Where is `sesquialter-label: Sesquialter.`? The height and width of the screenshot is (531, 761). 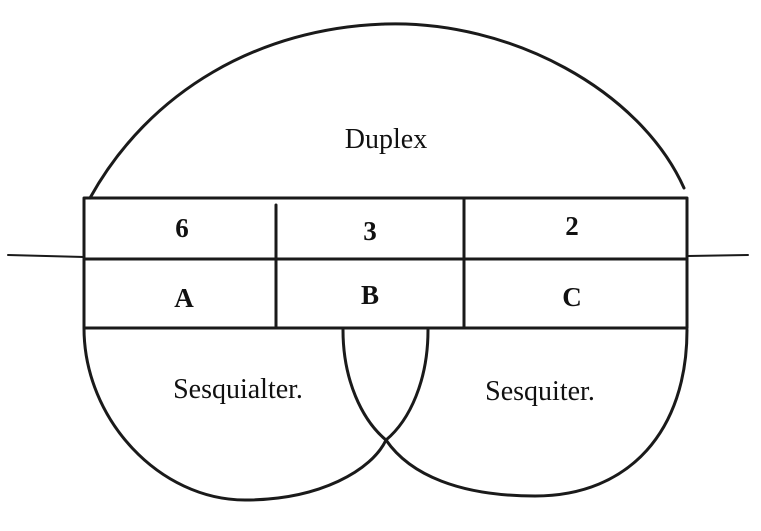
sesquialter-label: Sesquialter. is located at coordinates (238, 389).